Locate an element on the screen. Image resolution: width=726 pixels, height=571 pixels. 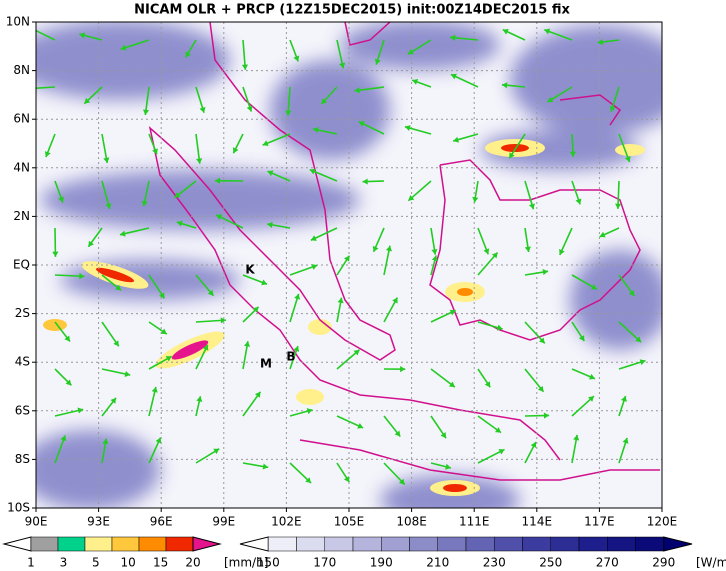
lat-label: 8N is located at coordinates (21, 70).